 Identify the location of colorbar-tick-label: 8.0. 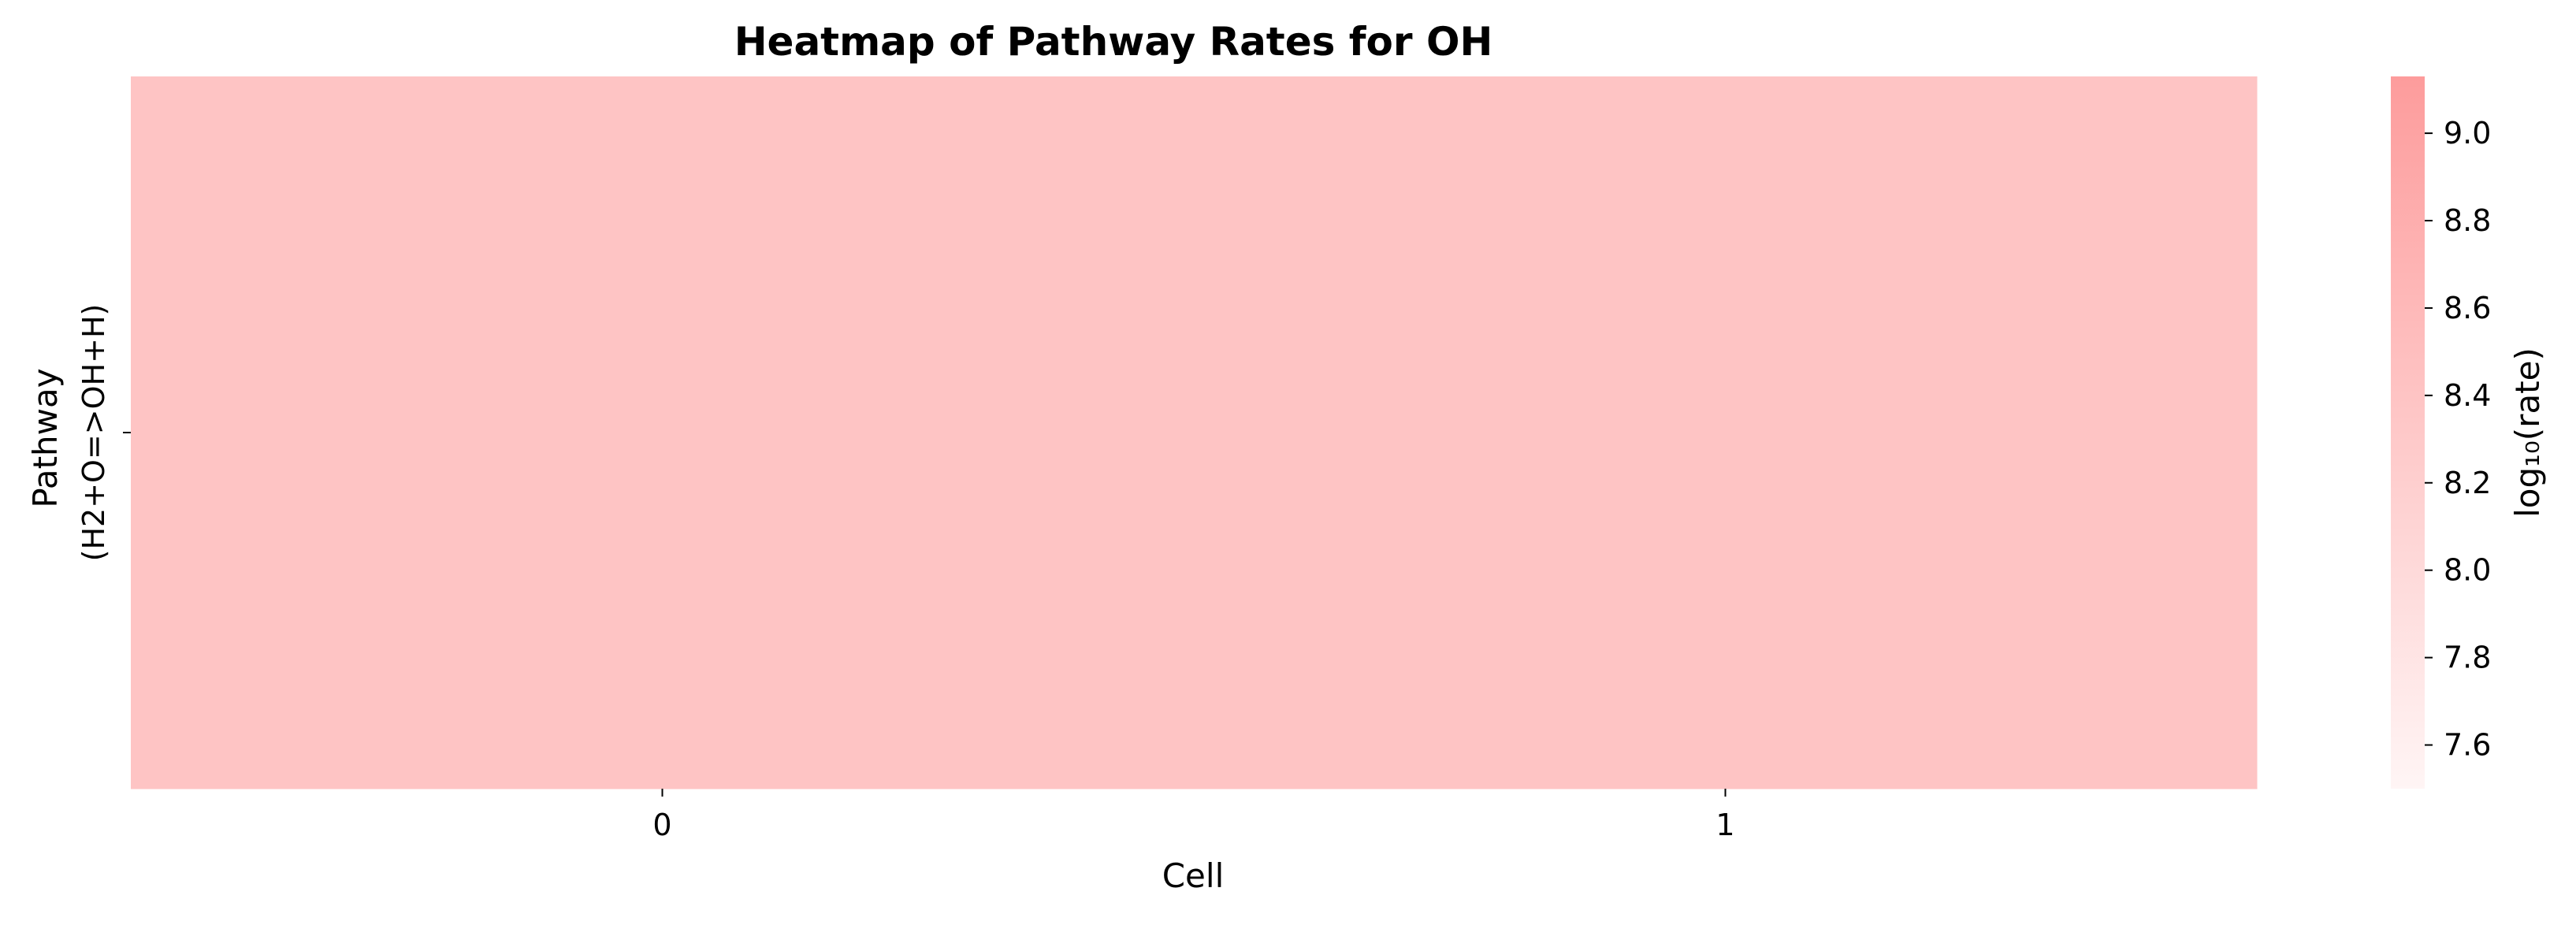
(2467, 570).